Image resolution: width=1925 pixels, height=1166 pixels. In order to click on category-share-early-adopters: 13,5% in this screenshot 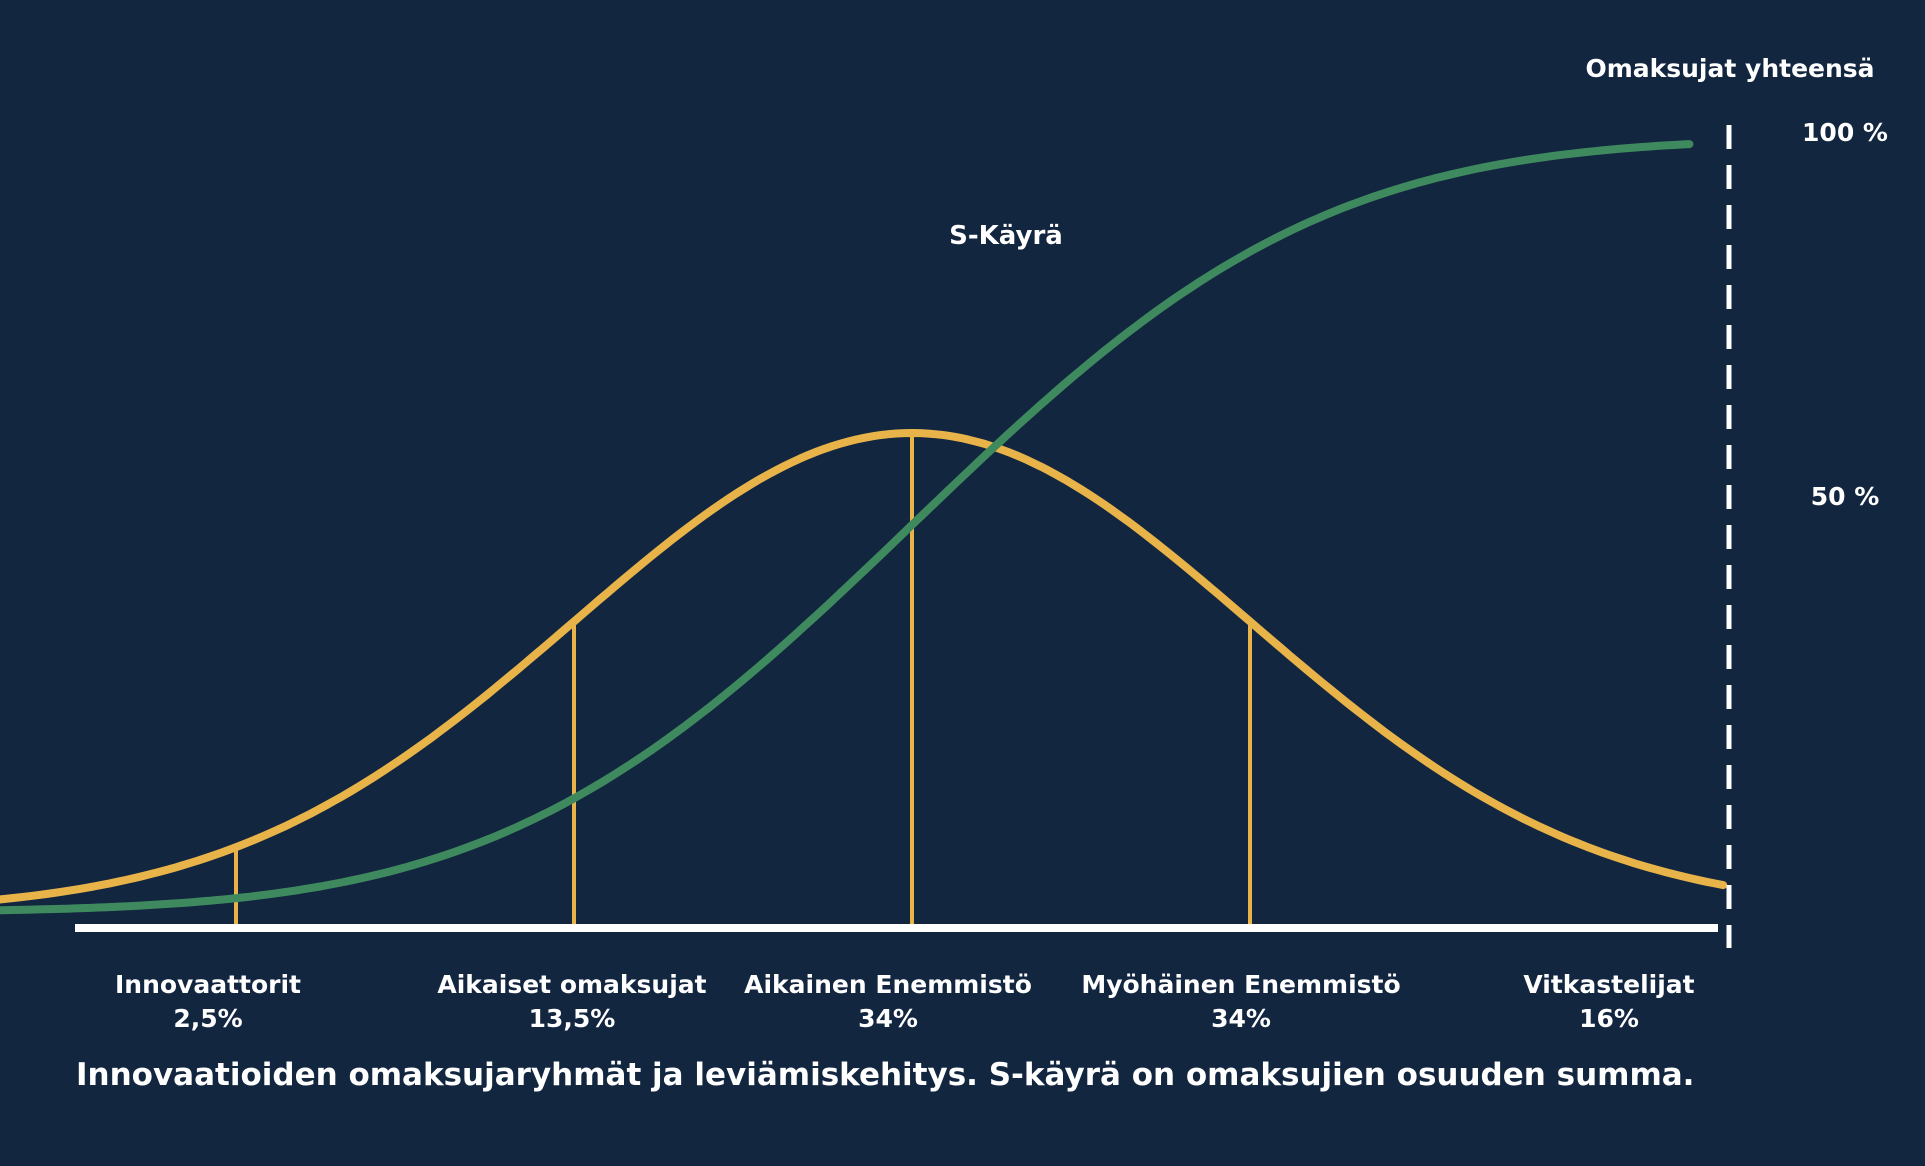, I will do `click(572, 1018)`.